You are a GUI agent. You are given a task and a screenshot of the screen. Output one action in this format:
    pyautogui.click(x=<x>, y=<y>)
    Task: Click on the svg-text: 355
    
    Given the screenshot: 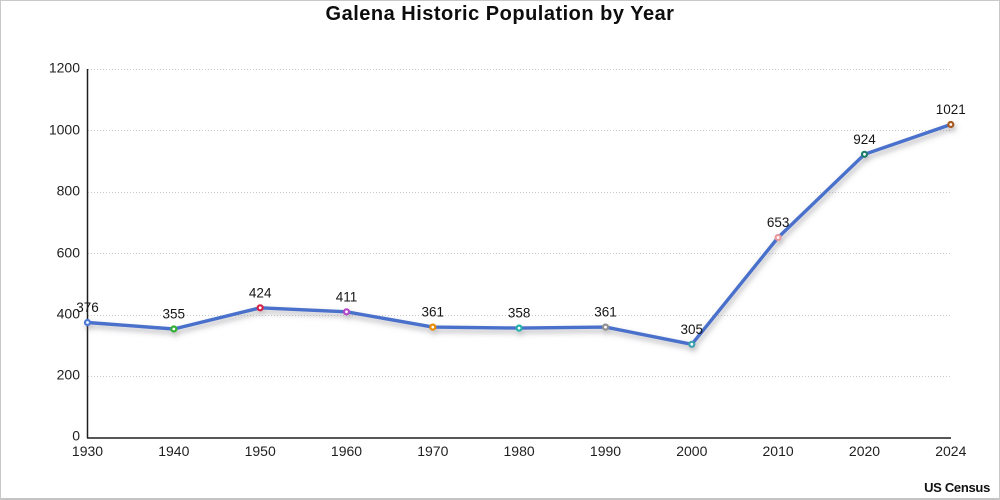 What is the action you would take?
    pyautogui.click(x=174, y=314)
    